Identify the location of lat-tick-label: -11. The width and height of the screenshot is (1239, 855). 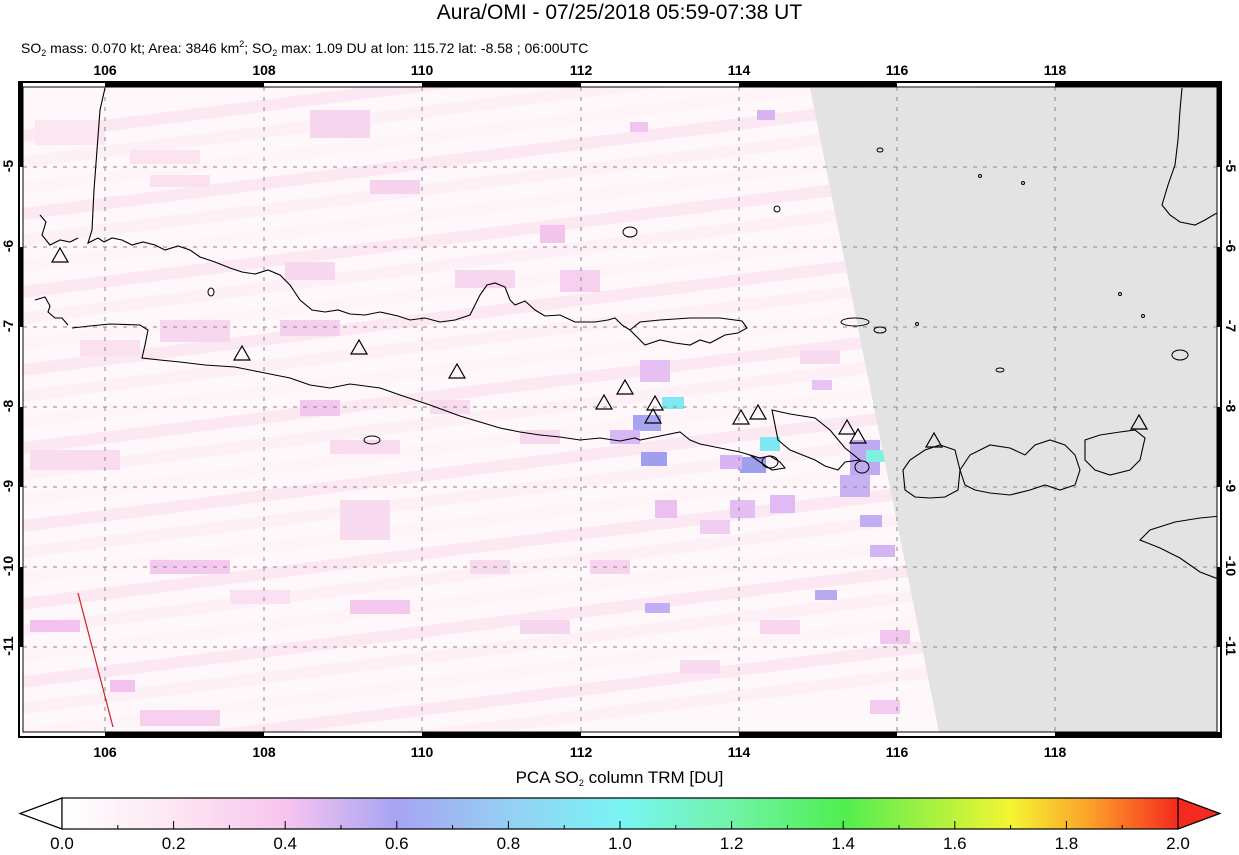
(1231, 646).